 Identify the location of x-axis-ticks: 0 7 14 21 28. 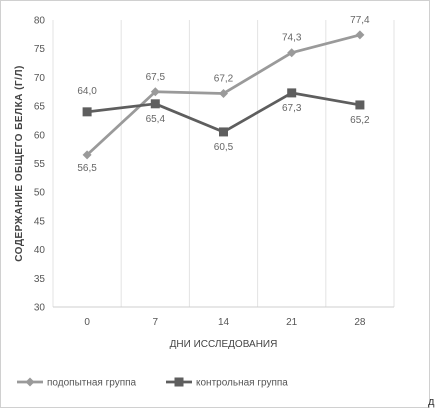
(225, 322).